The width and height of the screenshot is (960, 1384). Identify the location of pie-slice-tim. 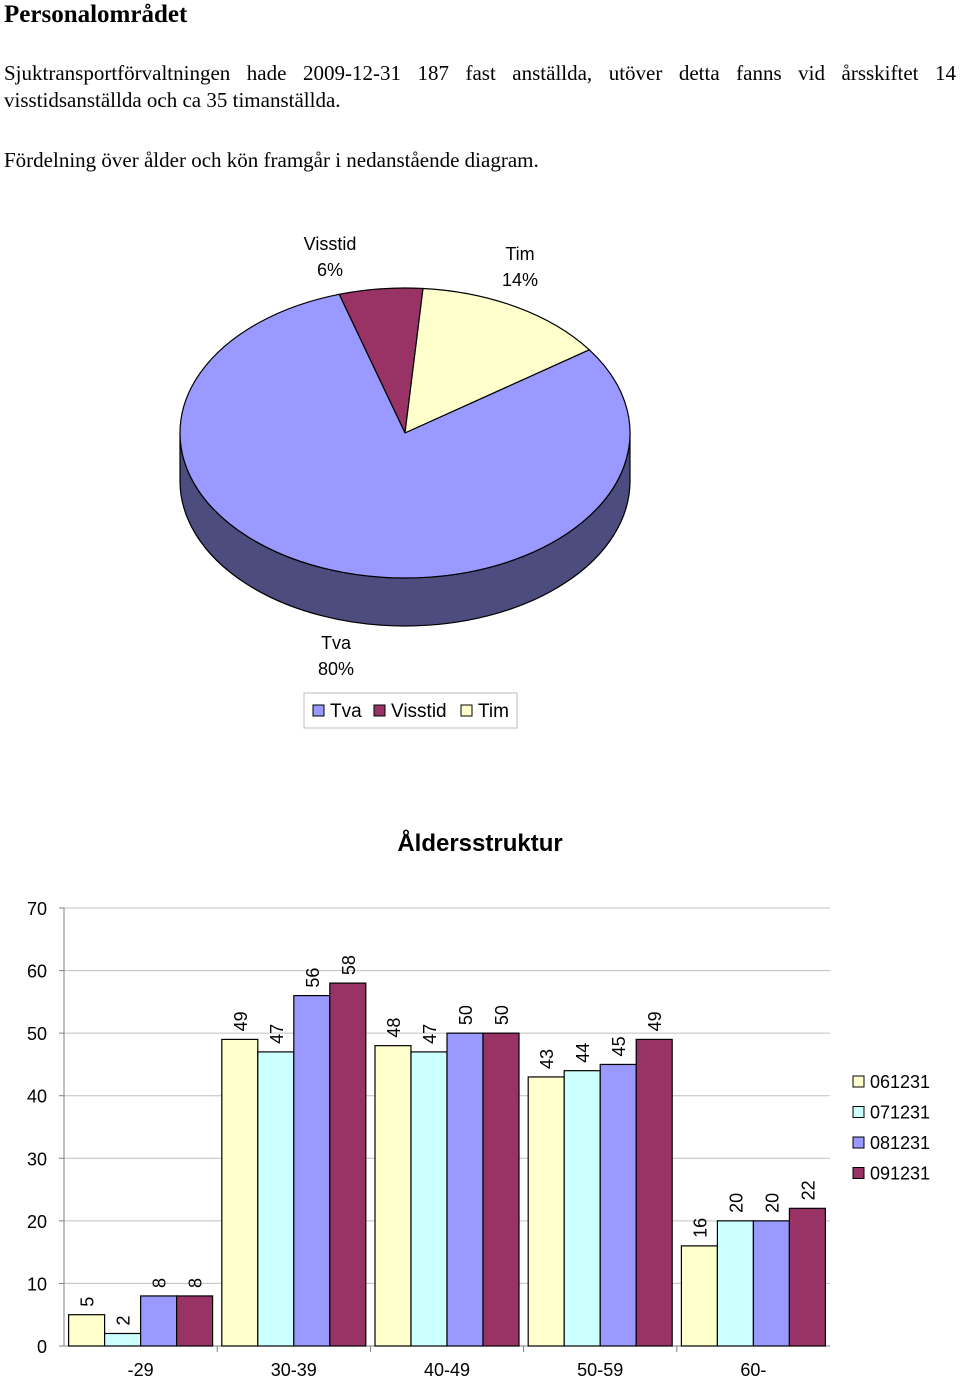
(497, 360).